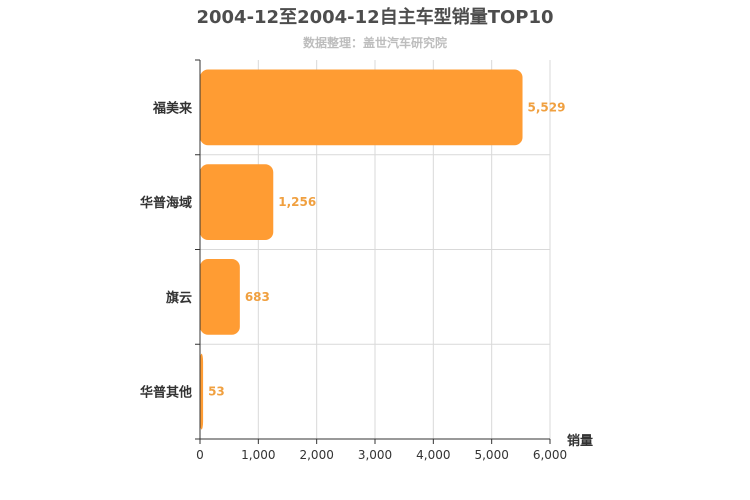 This screenshot has width=750, height=500. I want to click on chart-title: 2004-12至2004-12自主车型销量TOP10, so click(374, 17).